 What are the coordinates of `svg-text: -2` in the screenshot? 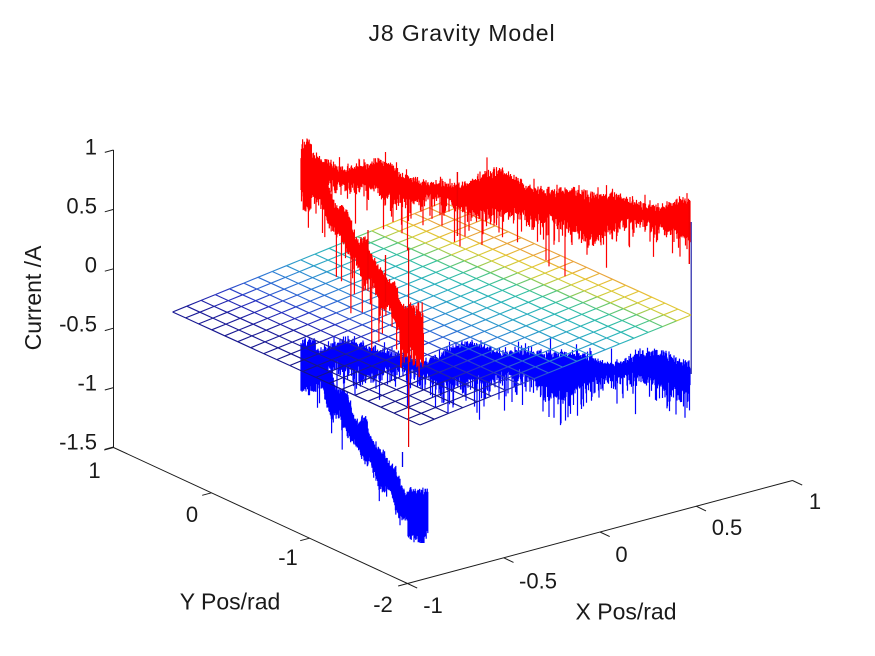 It's located at (383, 604).